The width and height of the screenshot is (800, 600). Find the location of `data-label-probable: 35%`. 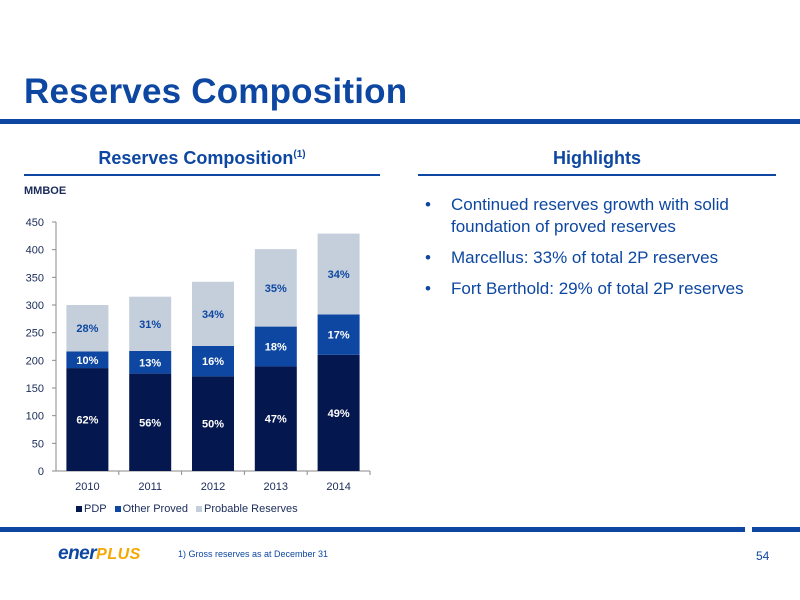

data-label-probable: 35% is located at coordinates (276, 289).